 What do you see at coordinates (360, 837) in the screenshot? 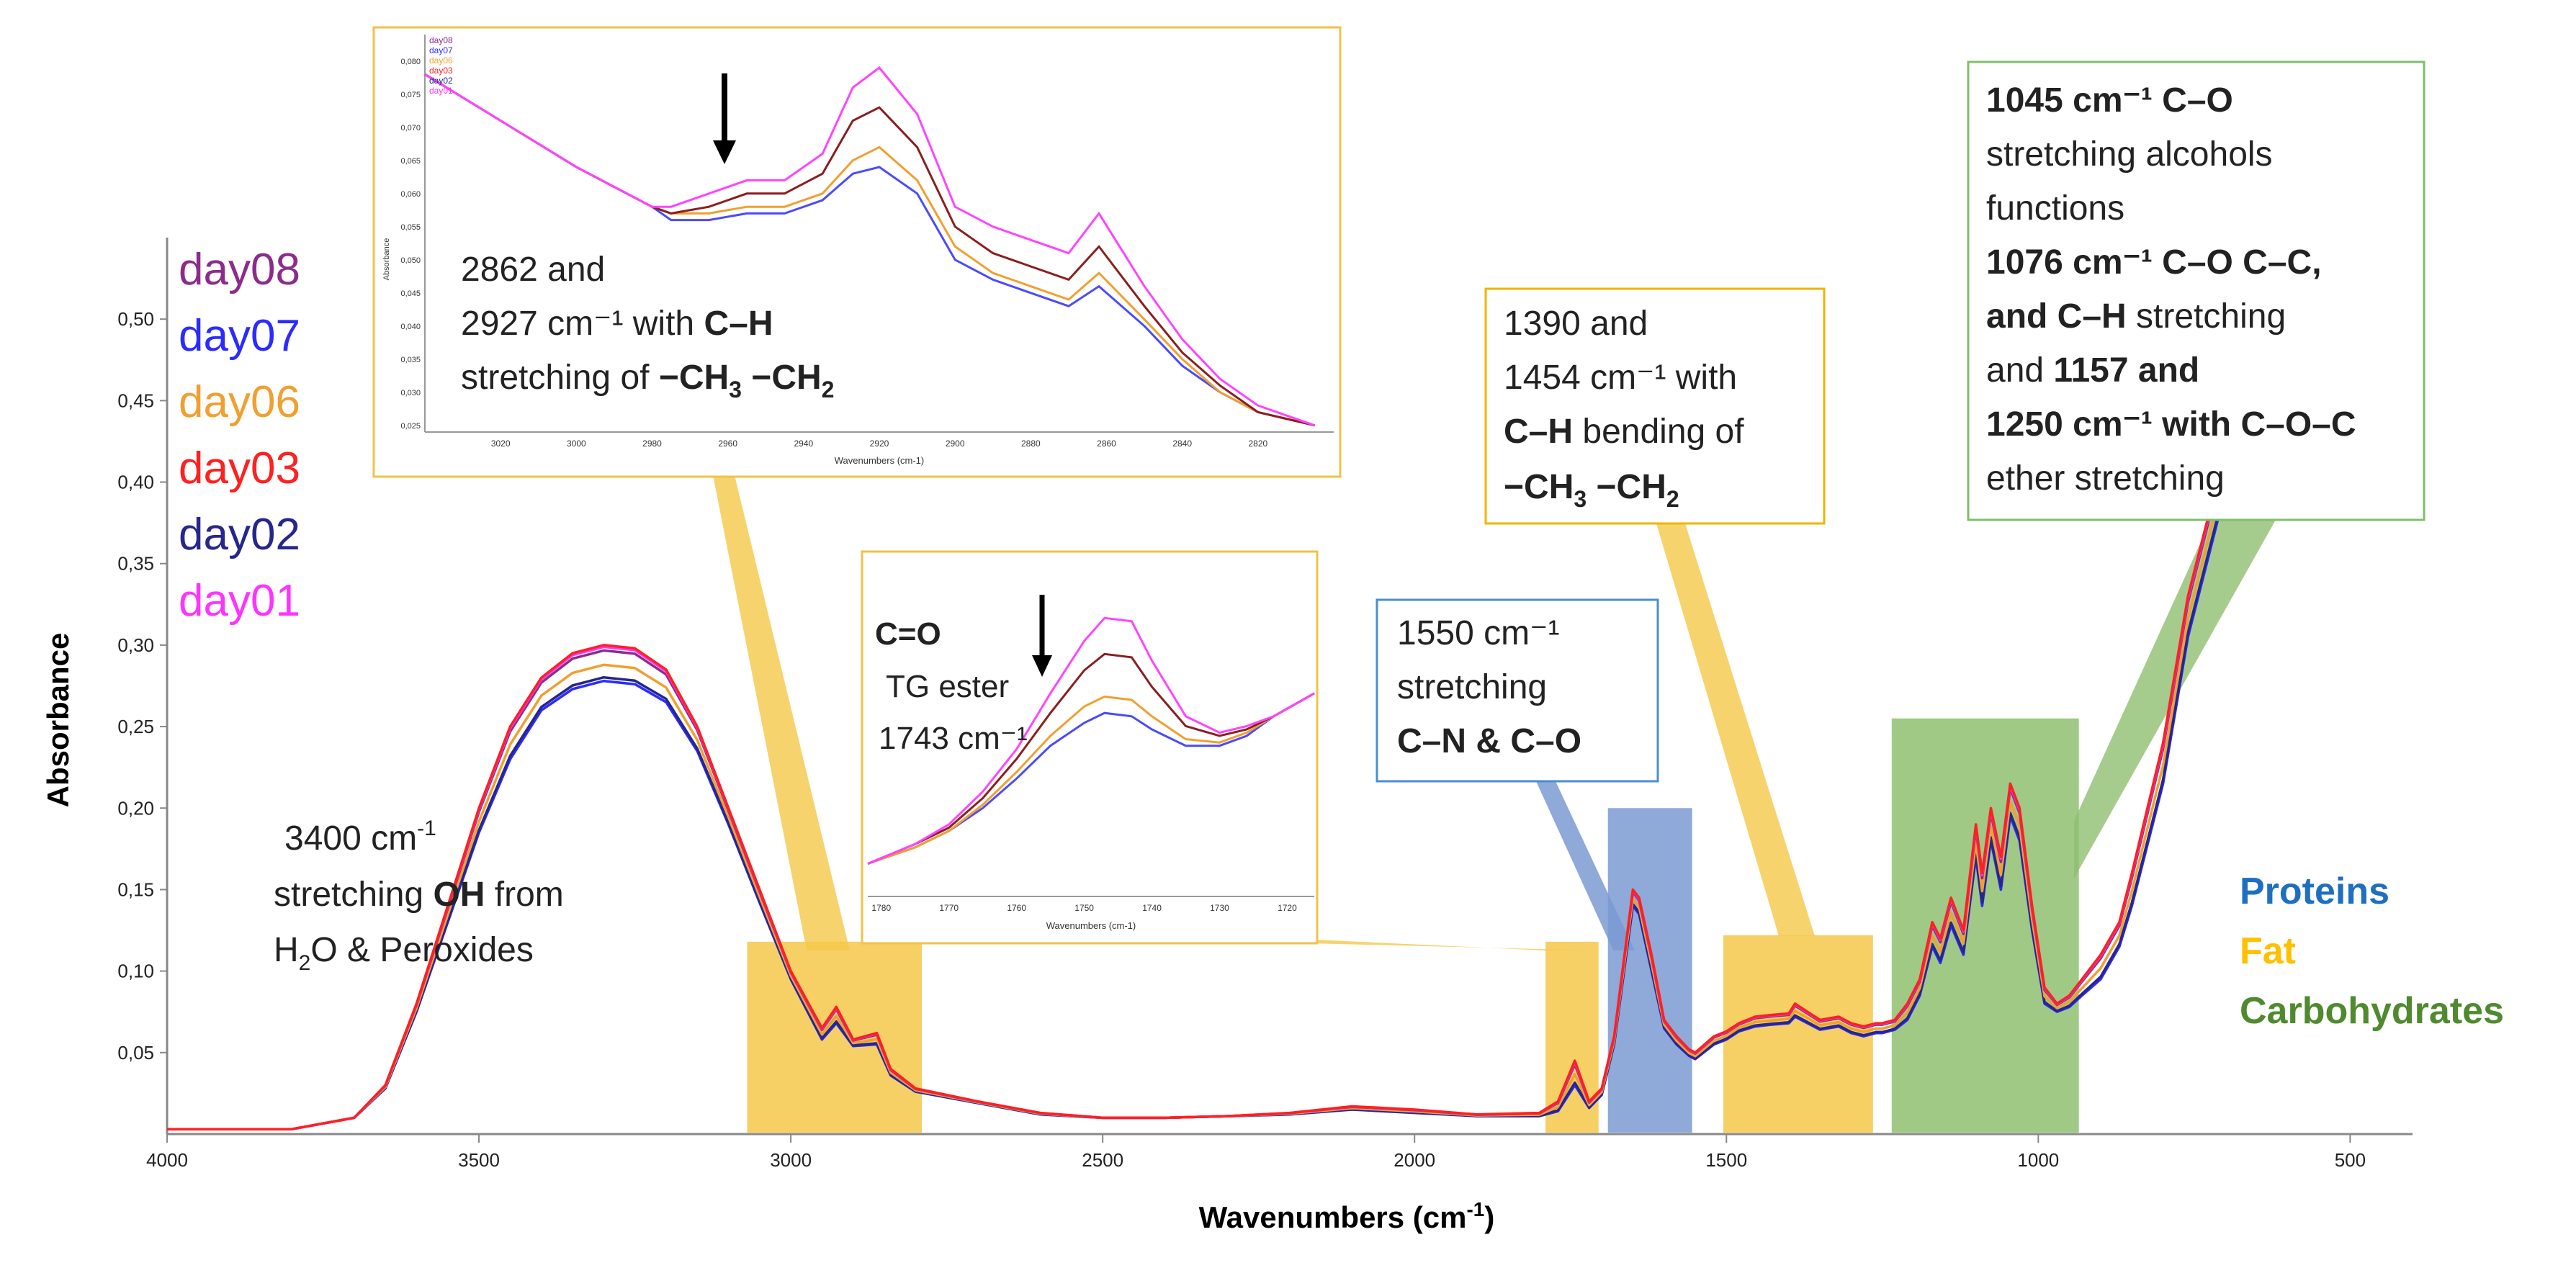
I see `svg-text: 3400 cm-1` at bounding box center [360, 837].